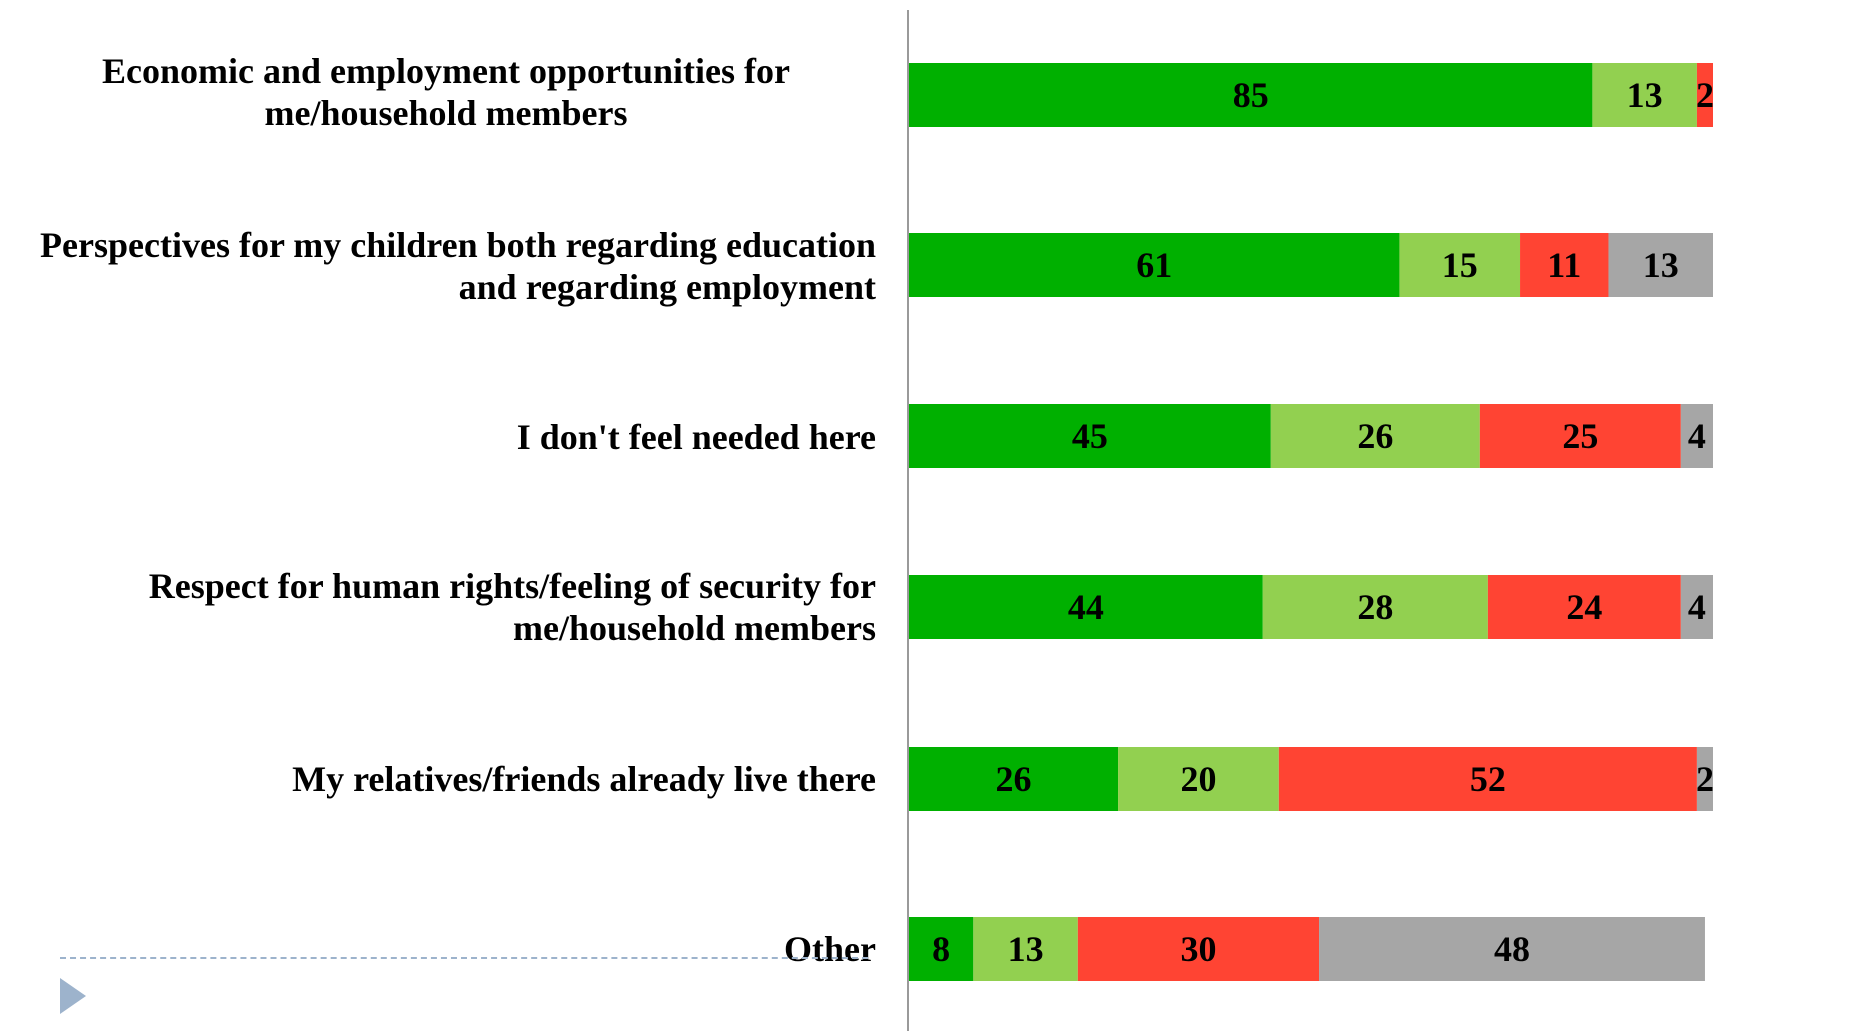  I want to click on category-axis-line, so click(908, 520).